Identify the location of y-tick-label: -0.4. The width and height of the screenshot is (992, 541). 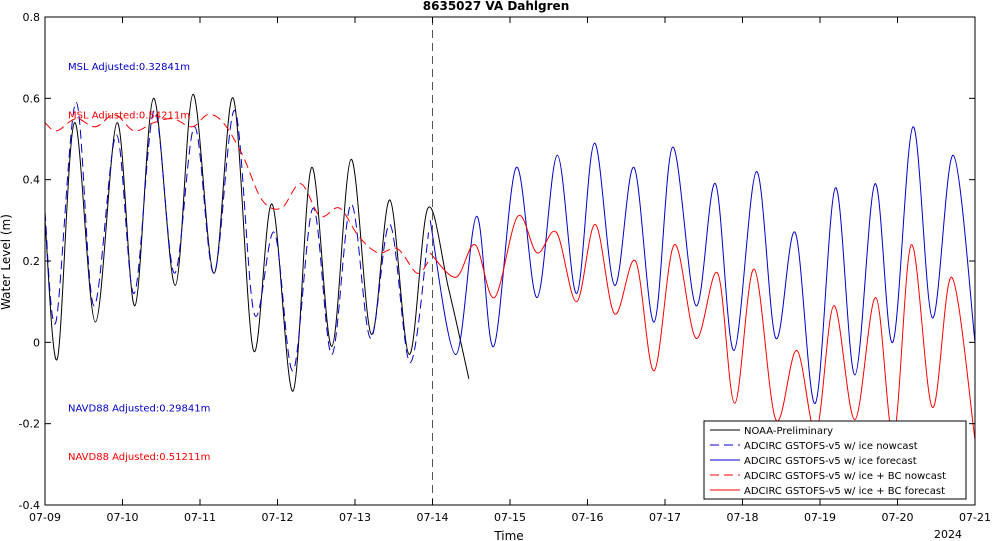
(29, 505).